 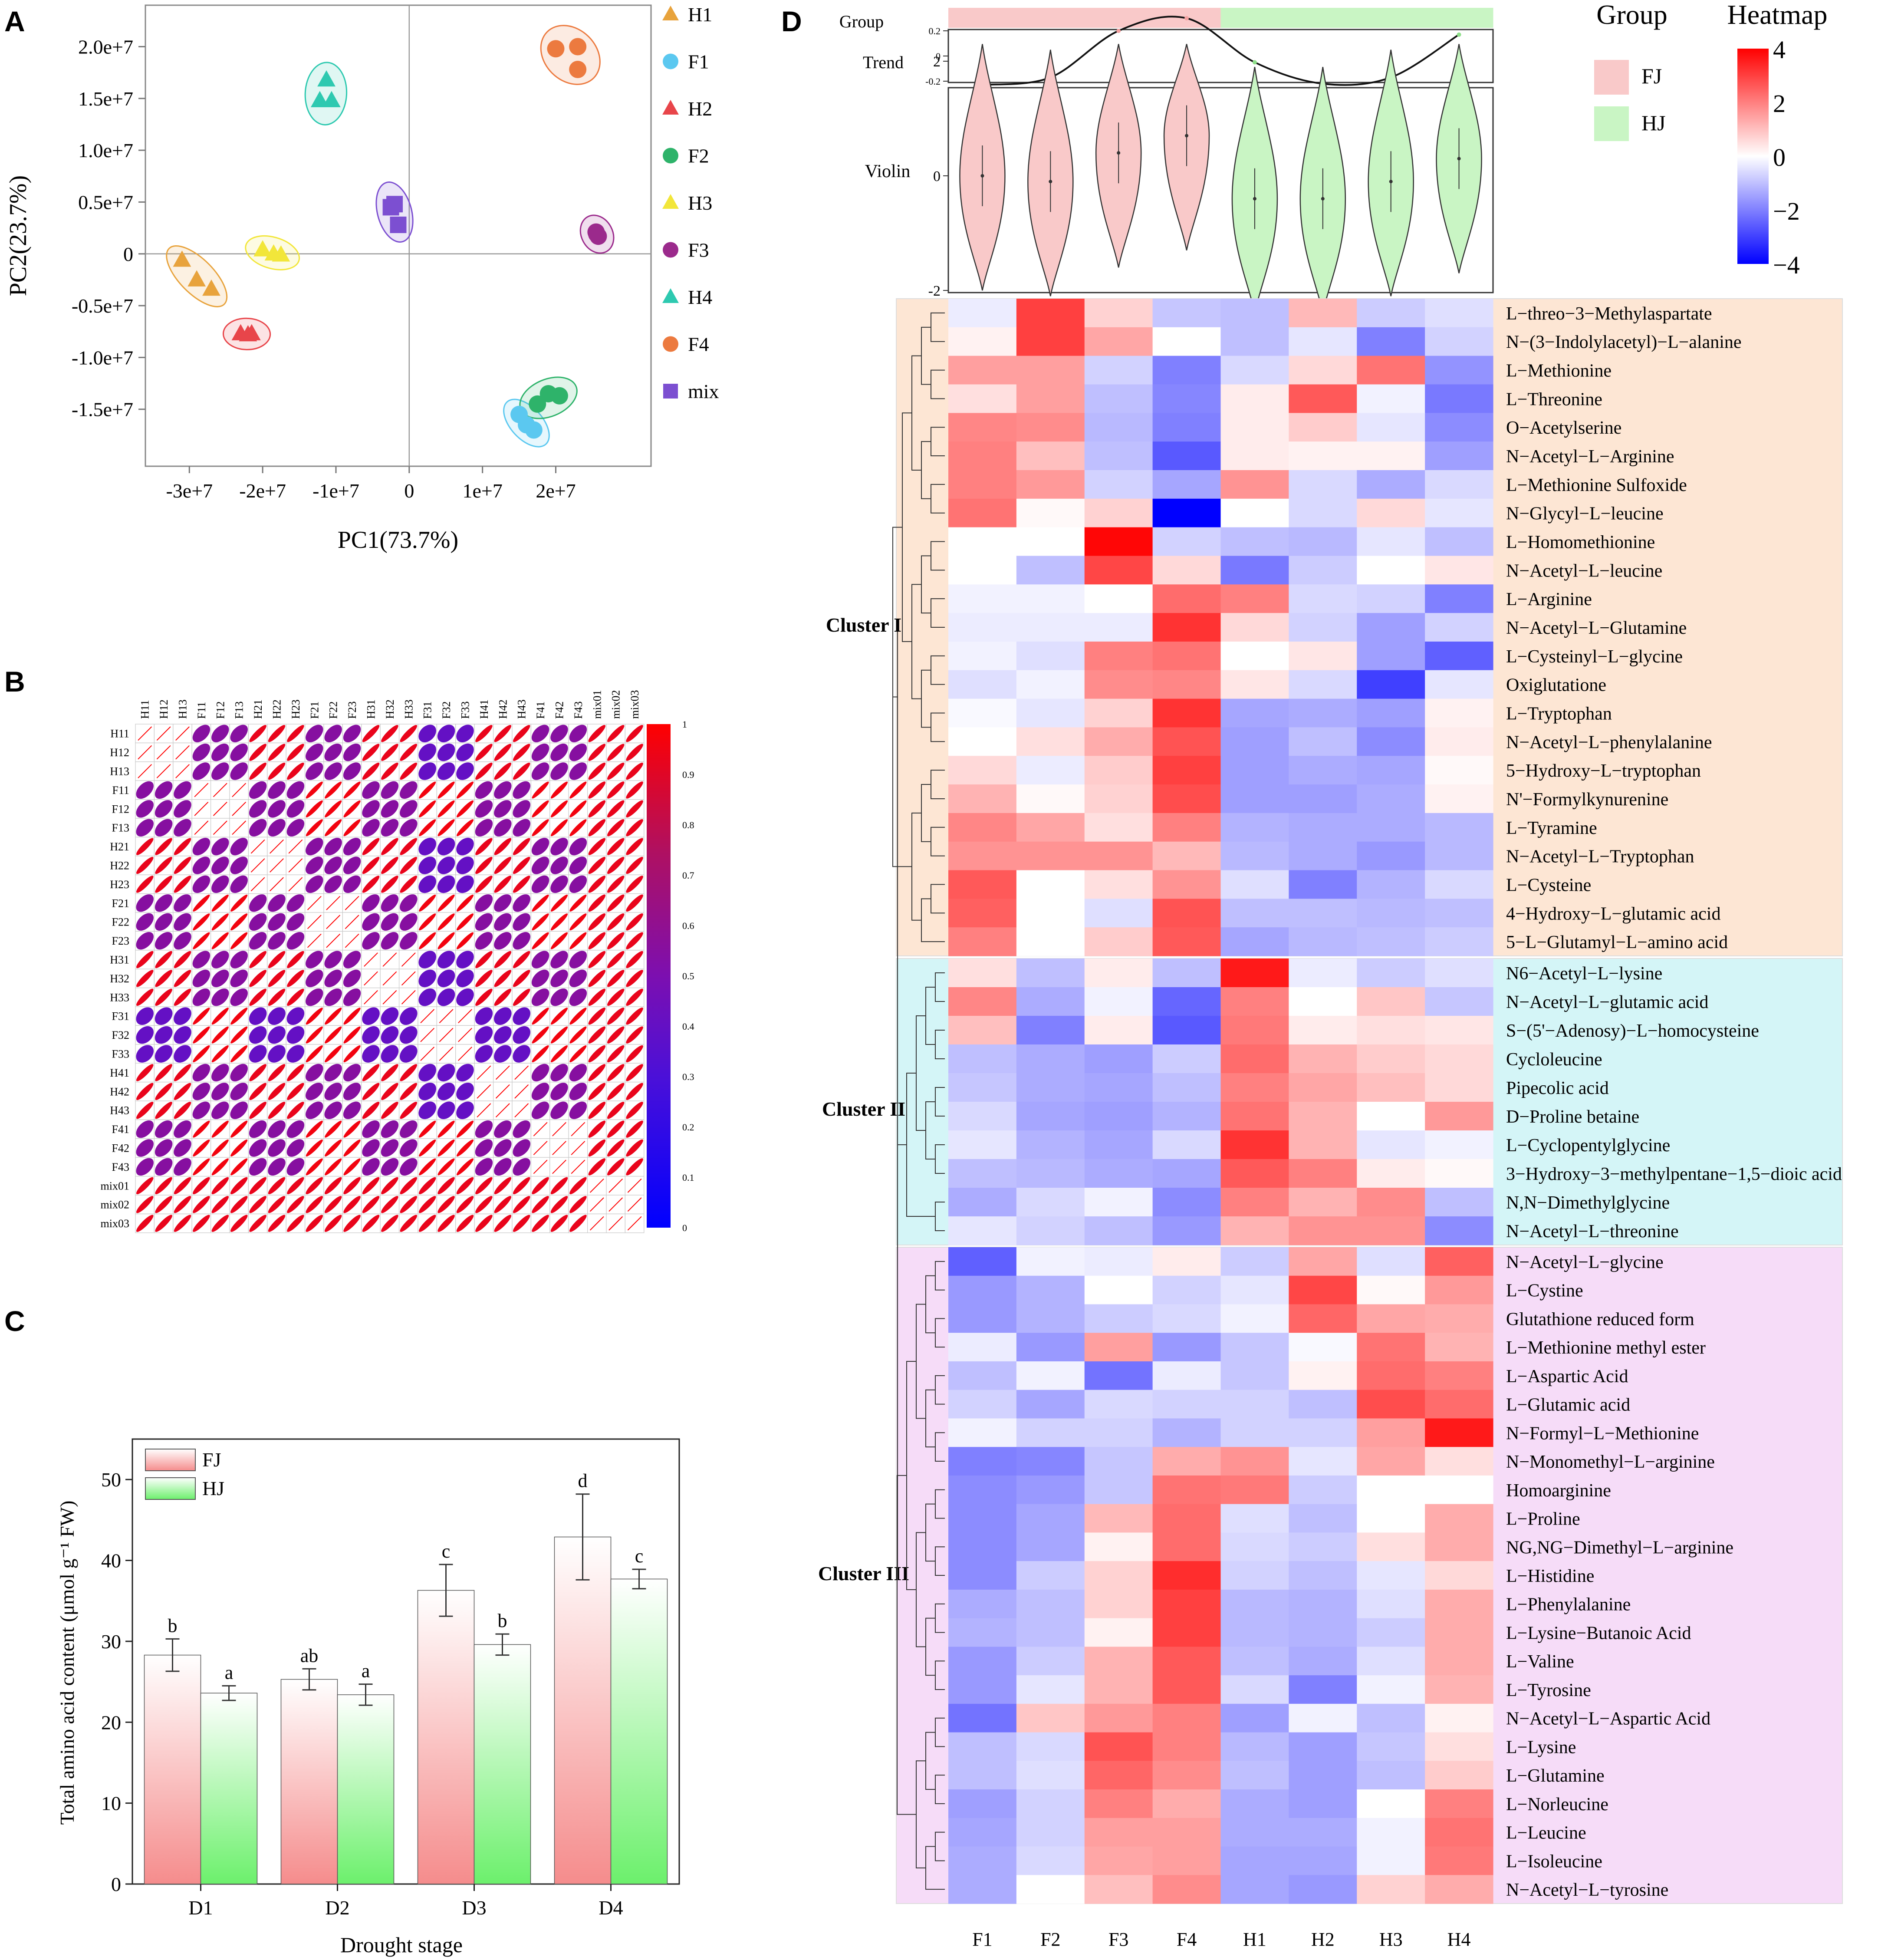 What do you see at coordinates (1596, 485) in the screenshot?
I see `heatmap-row-label: L−Methionine Sulfoxide` at bounding box center [1596, 485].